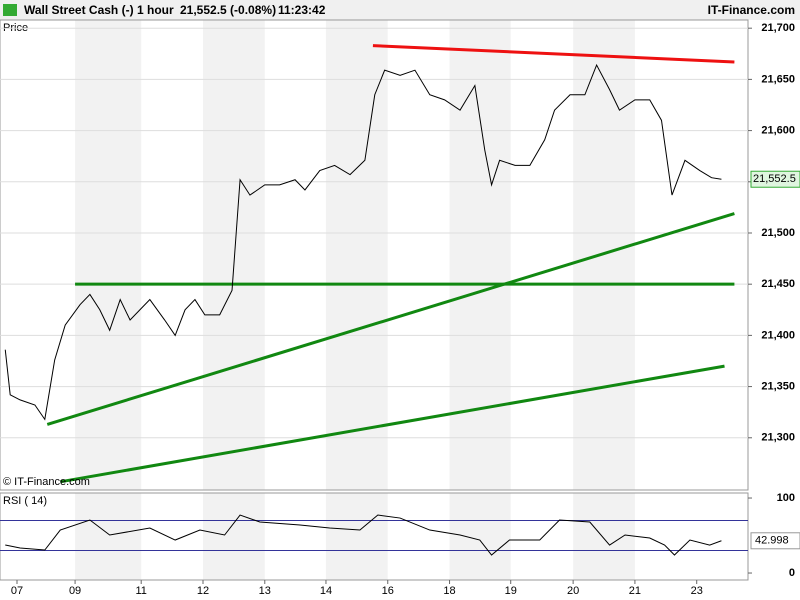 The height and width of the screenshot is (600, 800). I want to click on x-tick-label: 21, so click(635, 591).